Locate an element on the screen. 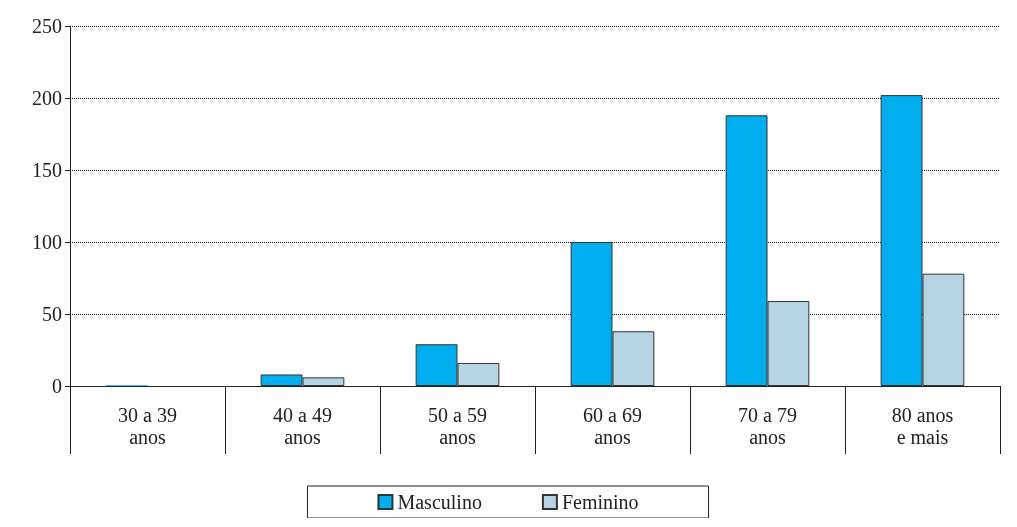 The width and height of the screenshot is (1017, 527). x-tick-label: 50 a 59 anos is located at coordinates (457, 426).